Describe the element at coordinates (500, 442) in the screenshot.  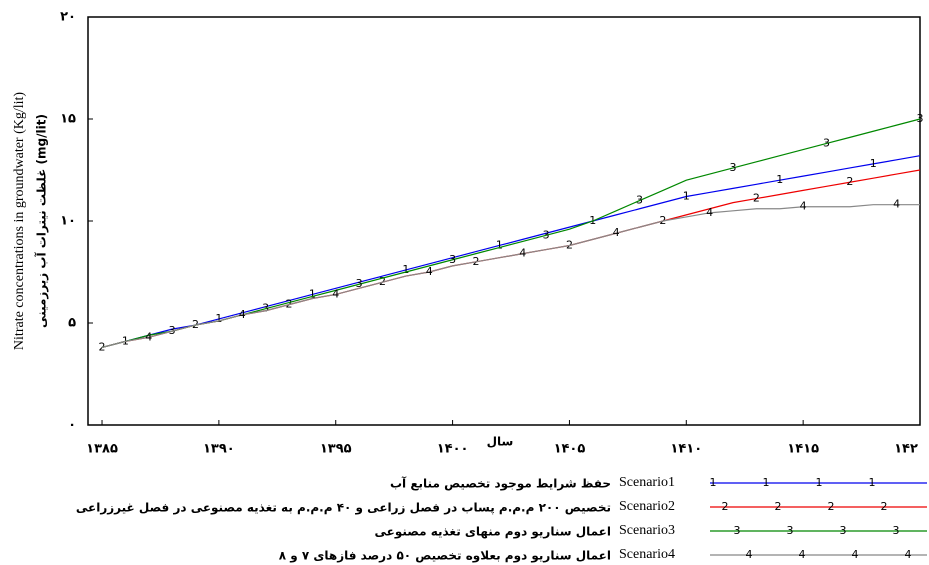
I see `x-axis-label: سال` at that location.